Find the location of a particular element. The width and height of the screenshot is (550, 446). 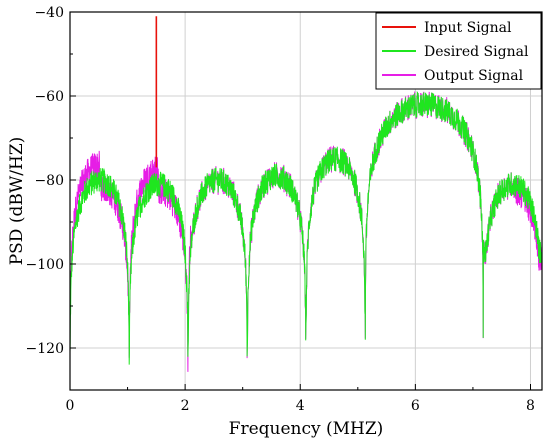

x-tick-label: 6 is located at coordinates (415, 406).